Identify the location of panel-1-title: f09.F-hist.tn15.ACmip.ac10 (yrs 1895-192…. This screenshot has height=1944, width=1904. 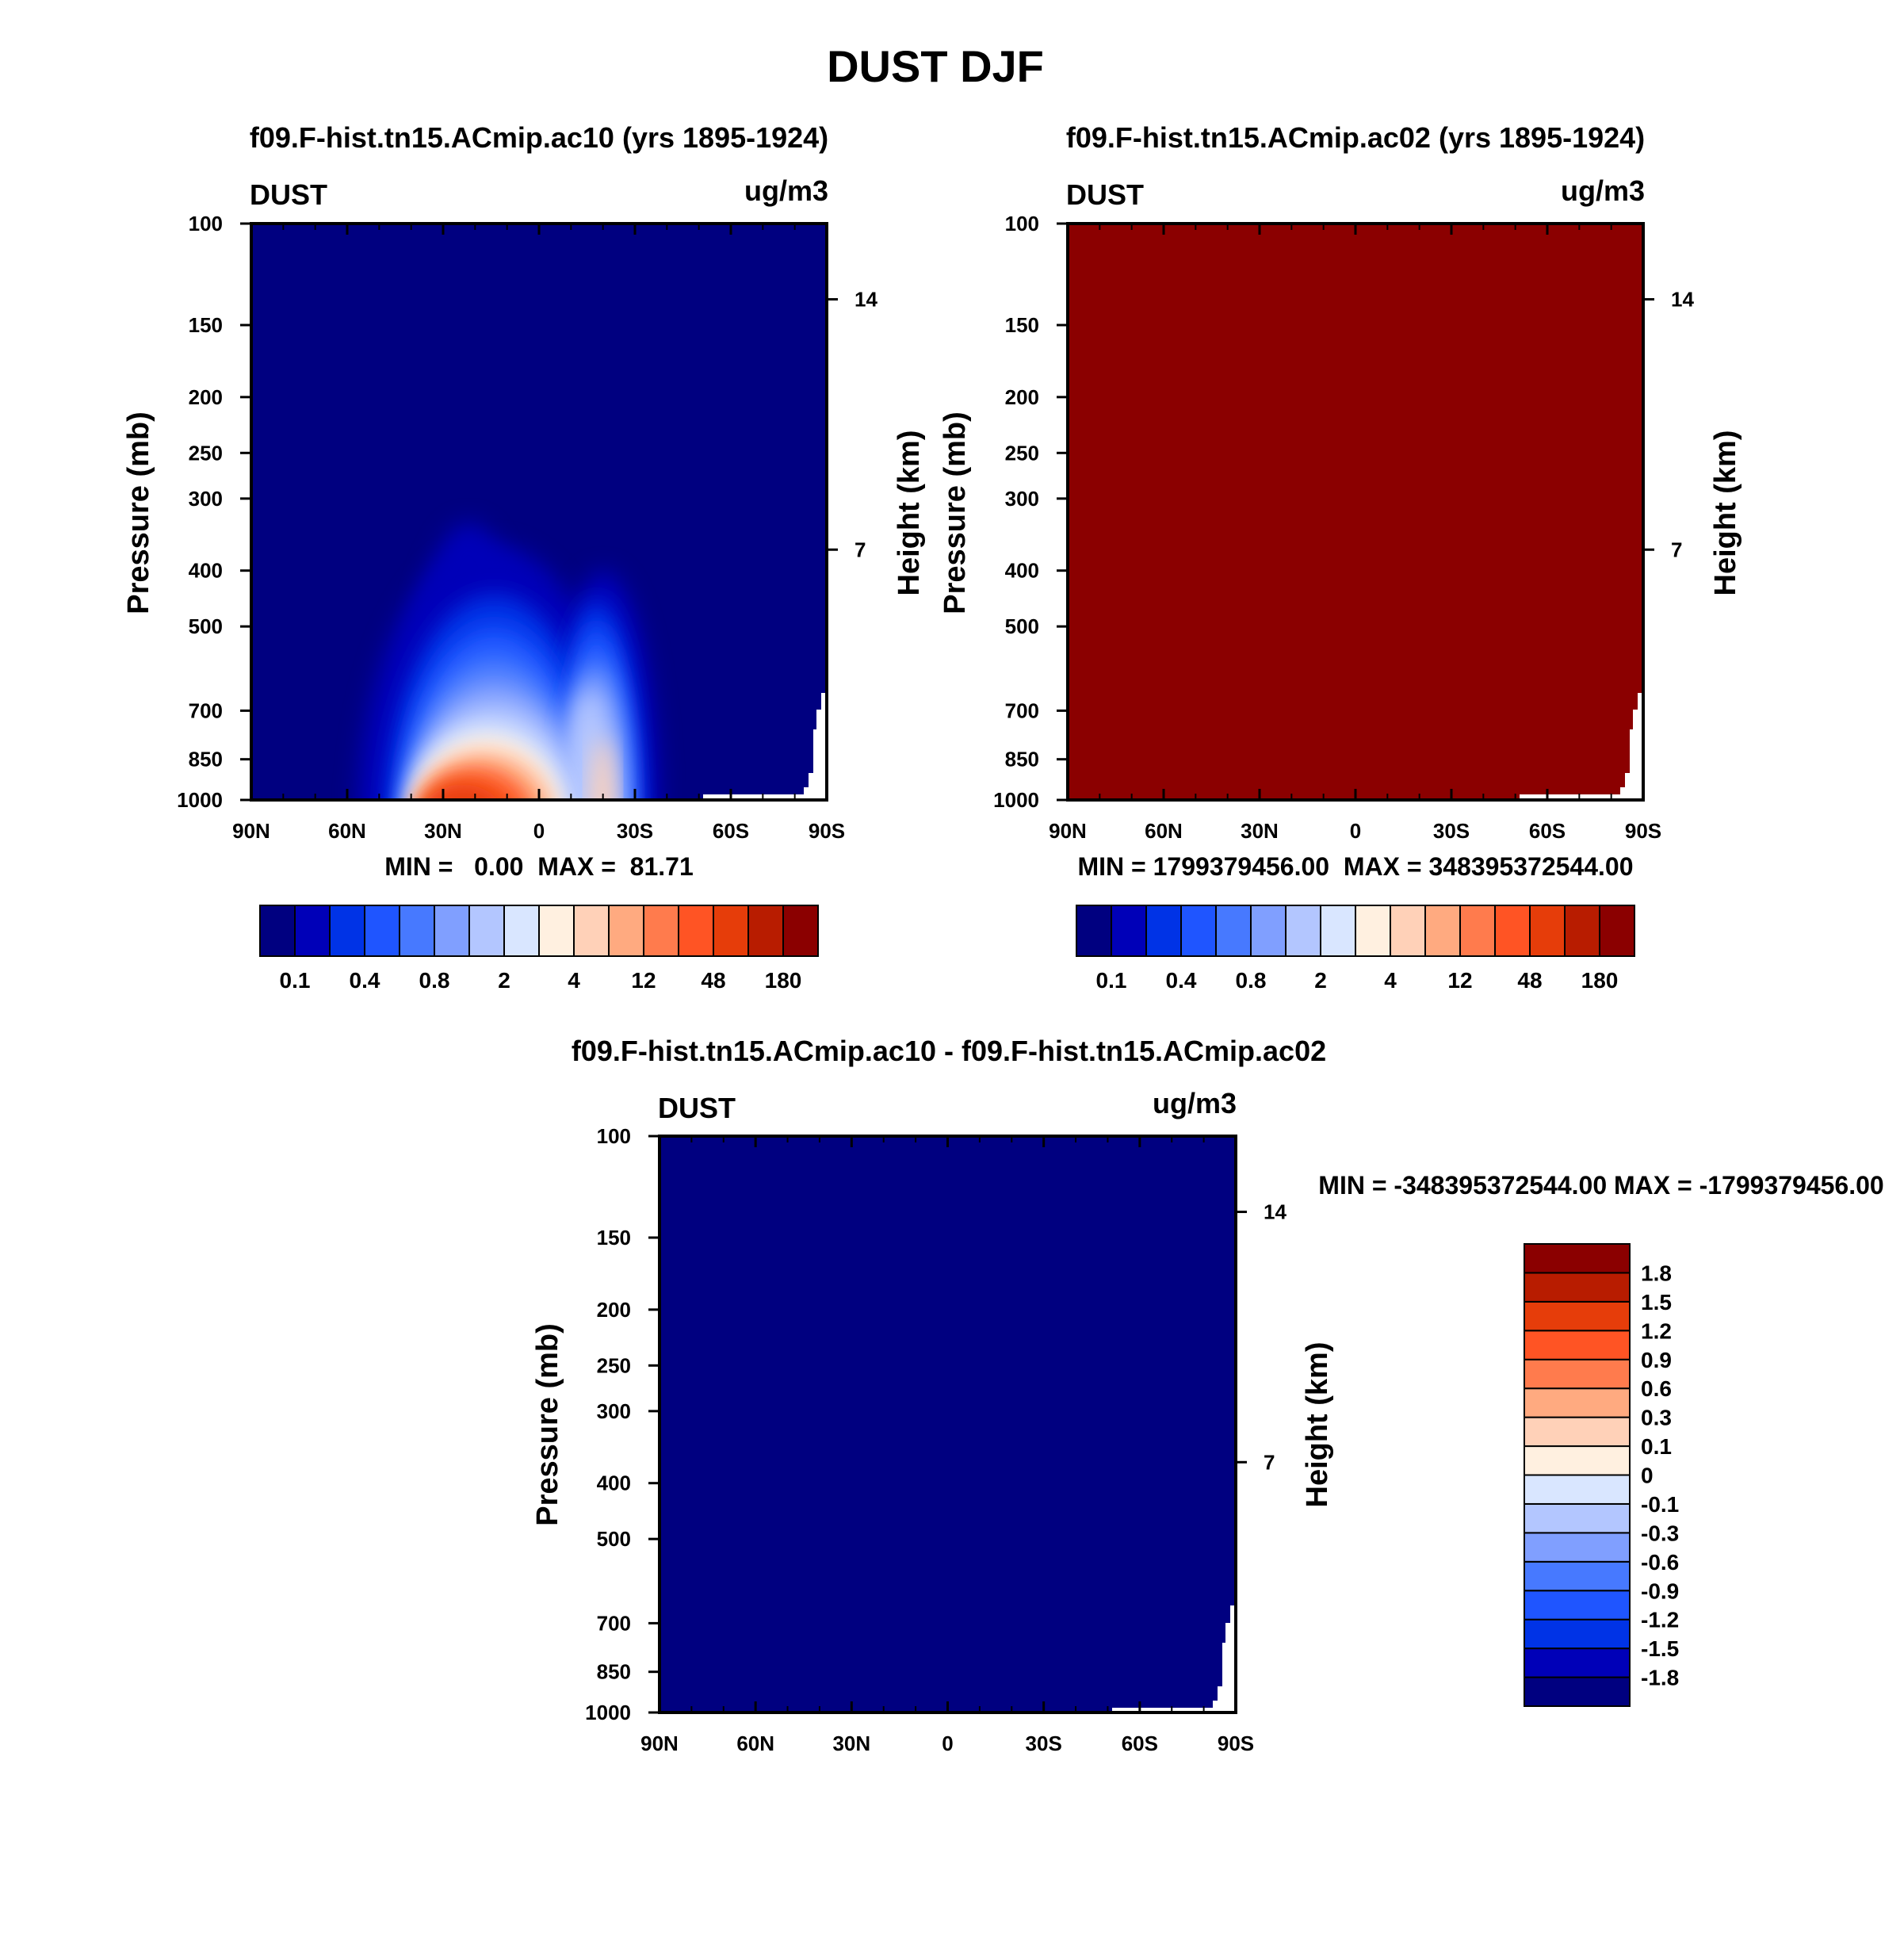
(539, 137).